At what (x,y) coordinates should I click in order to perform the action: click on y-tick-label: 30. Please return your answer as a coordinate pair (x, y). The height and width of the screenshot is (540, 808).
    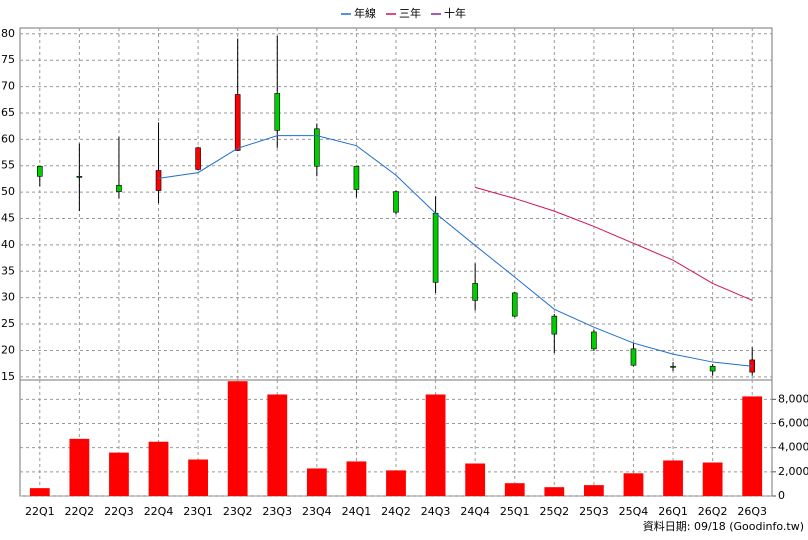
    Looking at the image, I should click on (8, 297).